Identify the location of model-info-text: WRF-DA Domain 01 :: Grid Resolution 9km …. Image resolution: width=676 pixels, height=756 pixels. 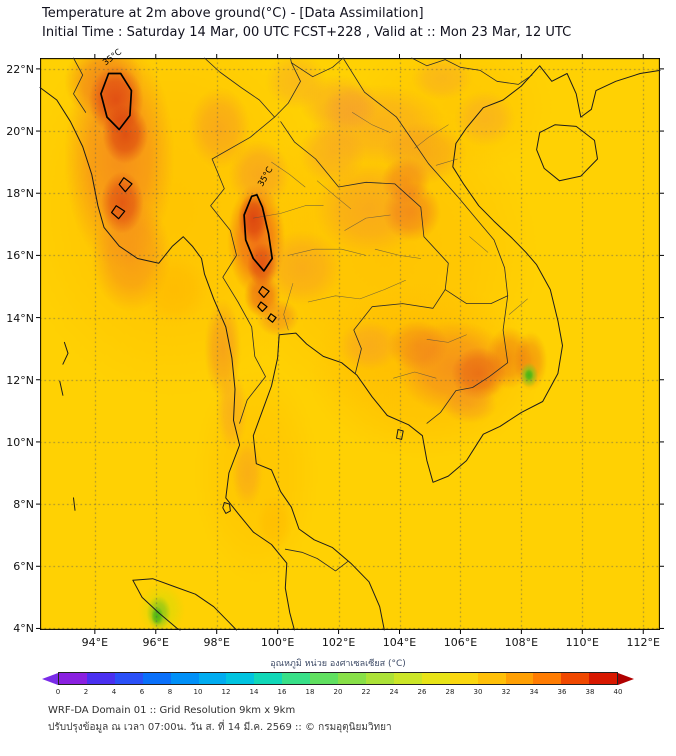
(172, 710).